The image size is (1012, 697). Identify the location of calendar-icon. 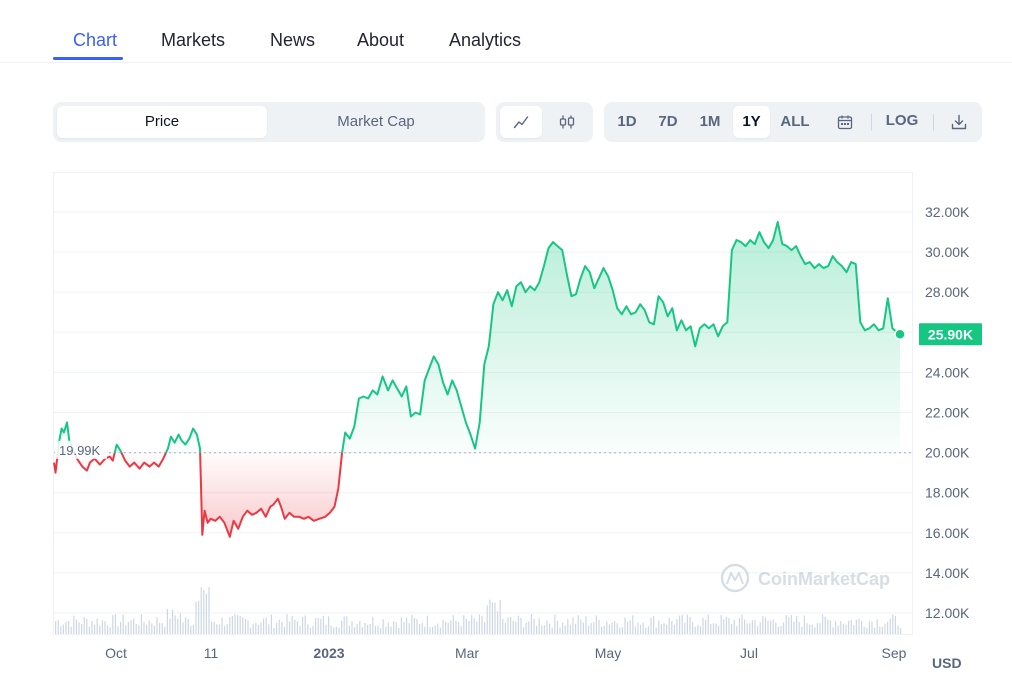
(845, 122).